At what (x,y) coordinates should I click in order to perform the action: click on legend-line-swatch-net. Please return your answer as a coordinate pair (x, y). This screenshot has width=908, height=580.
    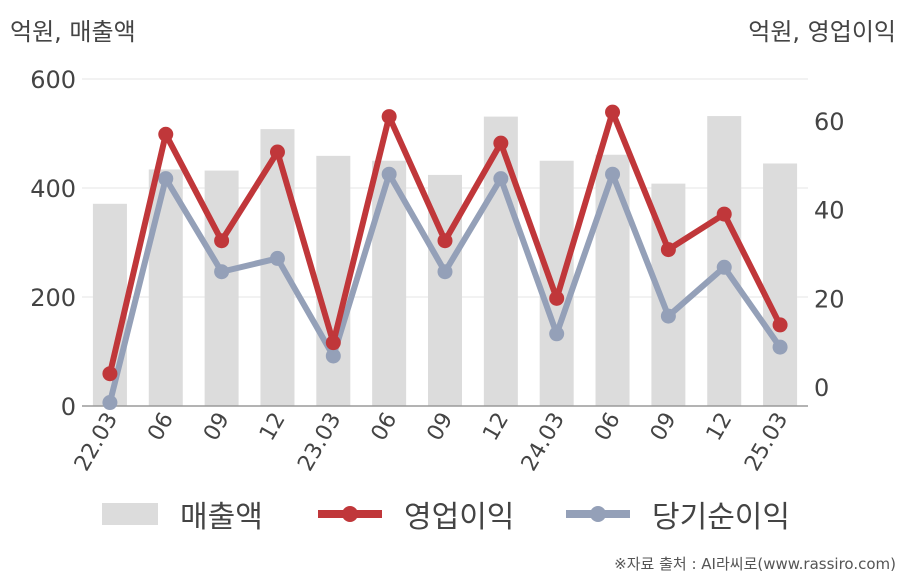
    Looking at the image, I should click on (598, 514).